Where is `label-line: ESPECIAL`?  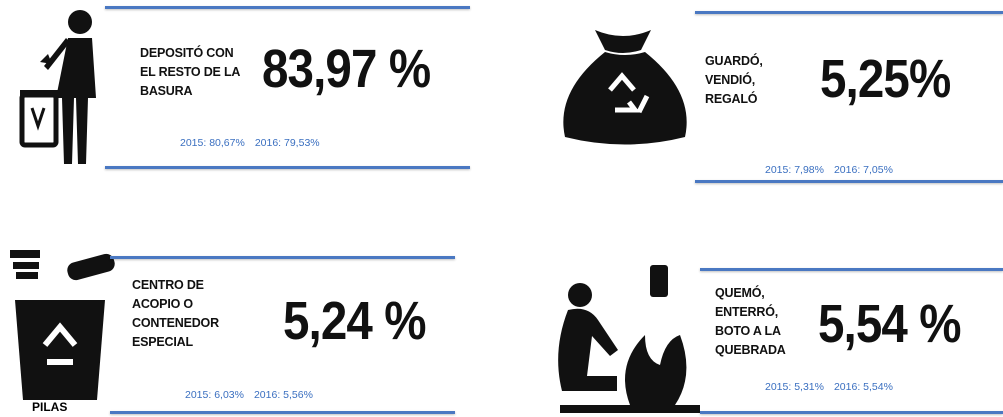 label-line: ESPECIAL is located at coordinates (162, 342).